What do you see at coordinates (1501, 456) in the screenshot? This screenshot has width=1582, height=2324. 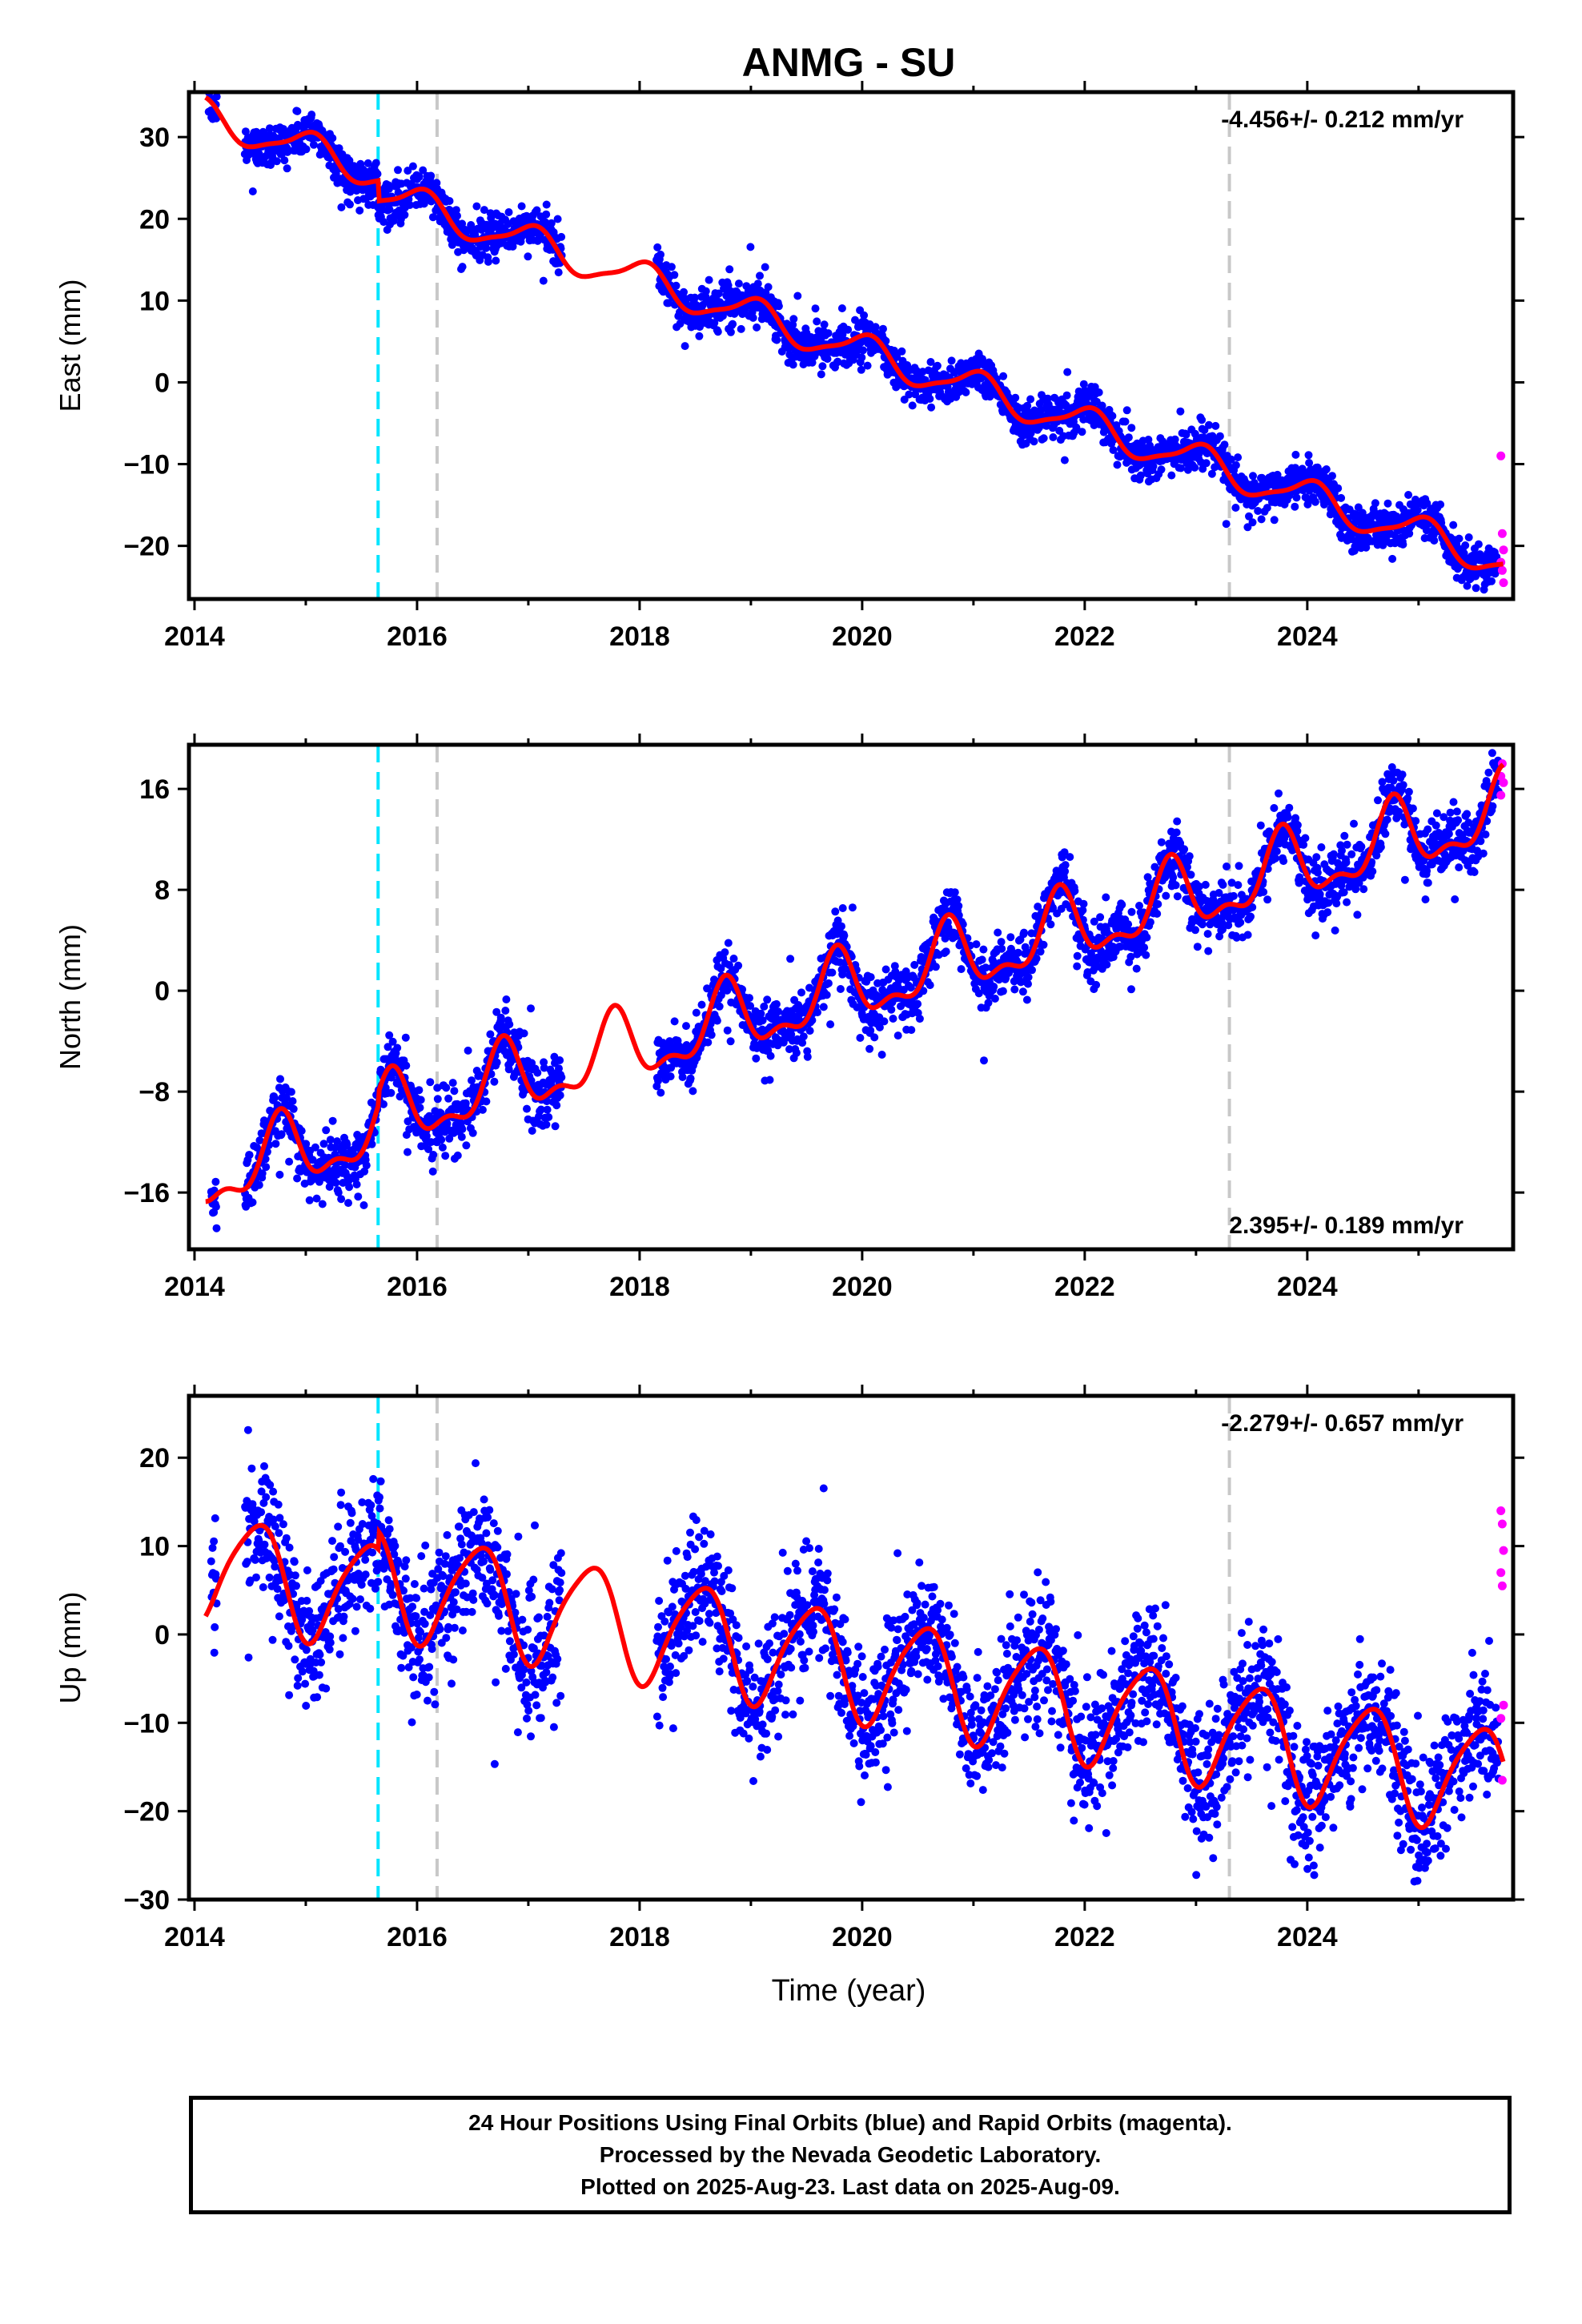 I see `rapid-orbit-point` at bounding box center [1501, 456].